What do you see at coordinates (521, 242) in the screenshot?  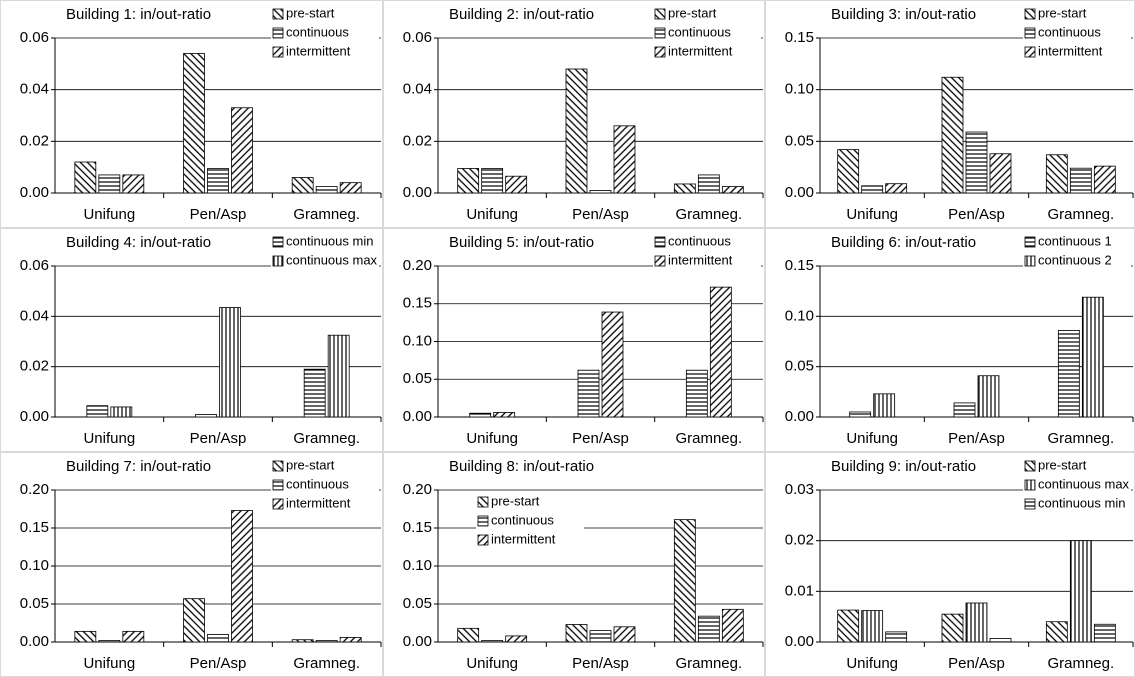 I see `chart-title: Building 5: in/out-ratio` at bounding box center [521, 242].